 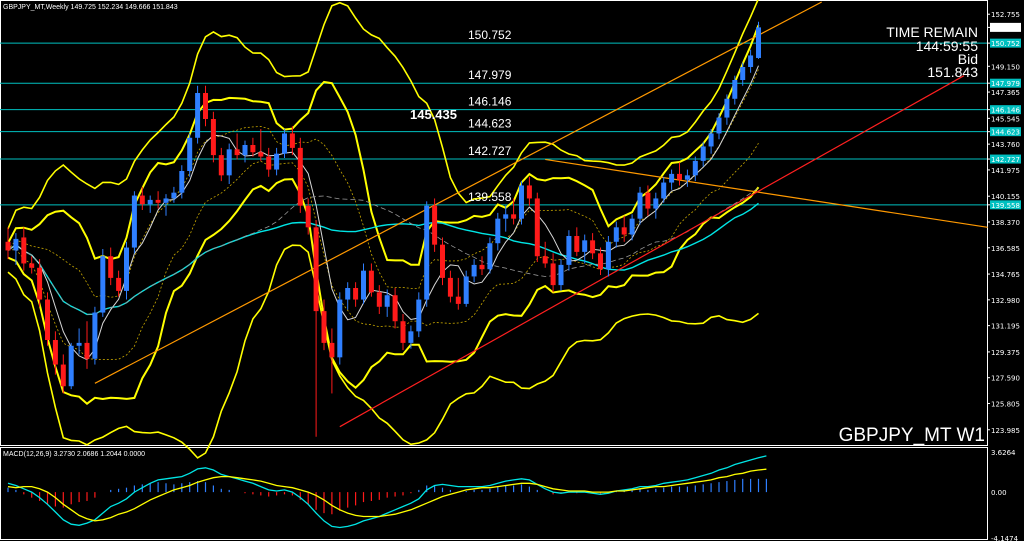 What do you see at coordinates (1005, 67) in the screenshot?
I see `price-tick-label: 149.150` at bounding box center [1005, 67].